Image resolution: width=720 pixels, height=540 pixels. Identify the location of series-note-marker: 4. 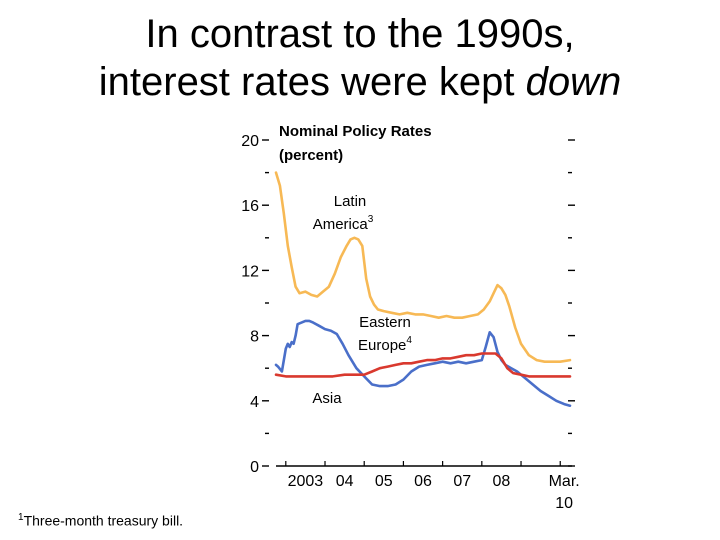
(409, 340).